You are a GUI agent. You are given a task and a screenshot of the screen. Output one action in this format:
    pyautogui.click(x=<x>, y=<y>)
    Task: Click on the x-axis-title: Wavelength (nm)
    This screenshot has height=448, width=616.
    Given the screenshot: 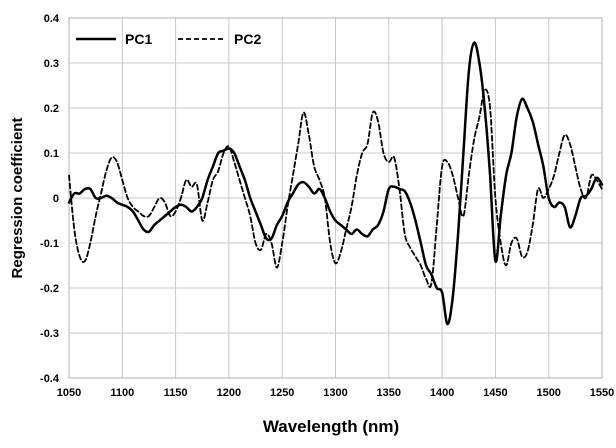 What is the action you would take?
    pyautogui.click(x=331, y=426)
    